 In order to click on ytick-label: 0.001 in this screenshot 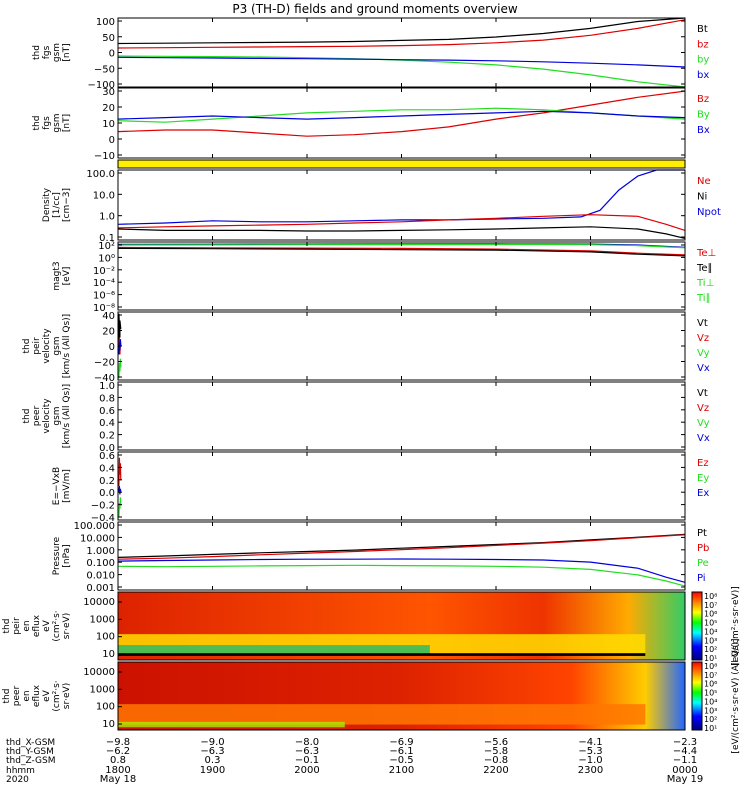, I will do `click(100, 588)`.